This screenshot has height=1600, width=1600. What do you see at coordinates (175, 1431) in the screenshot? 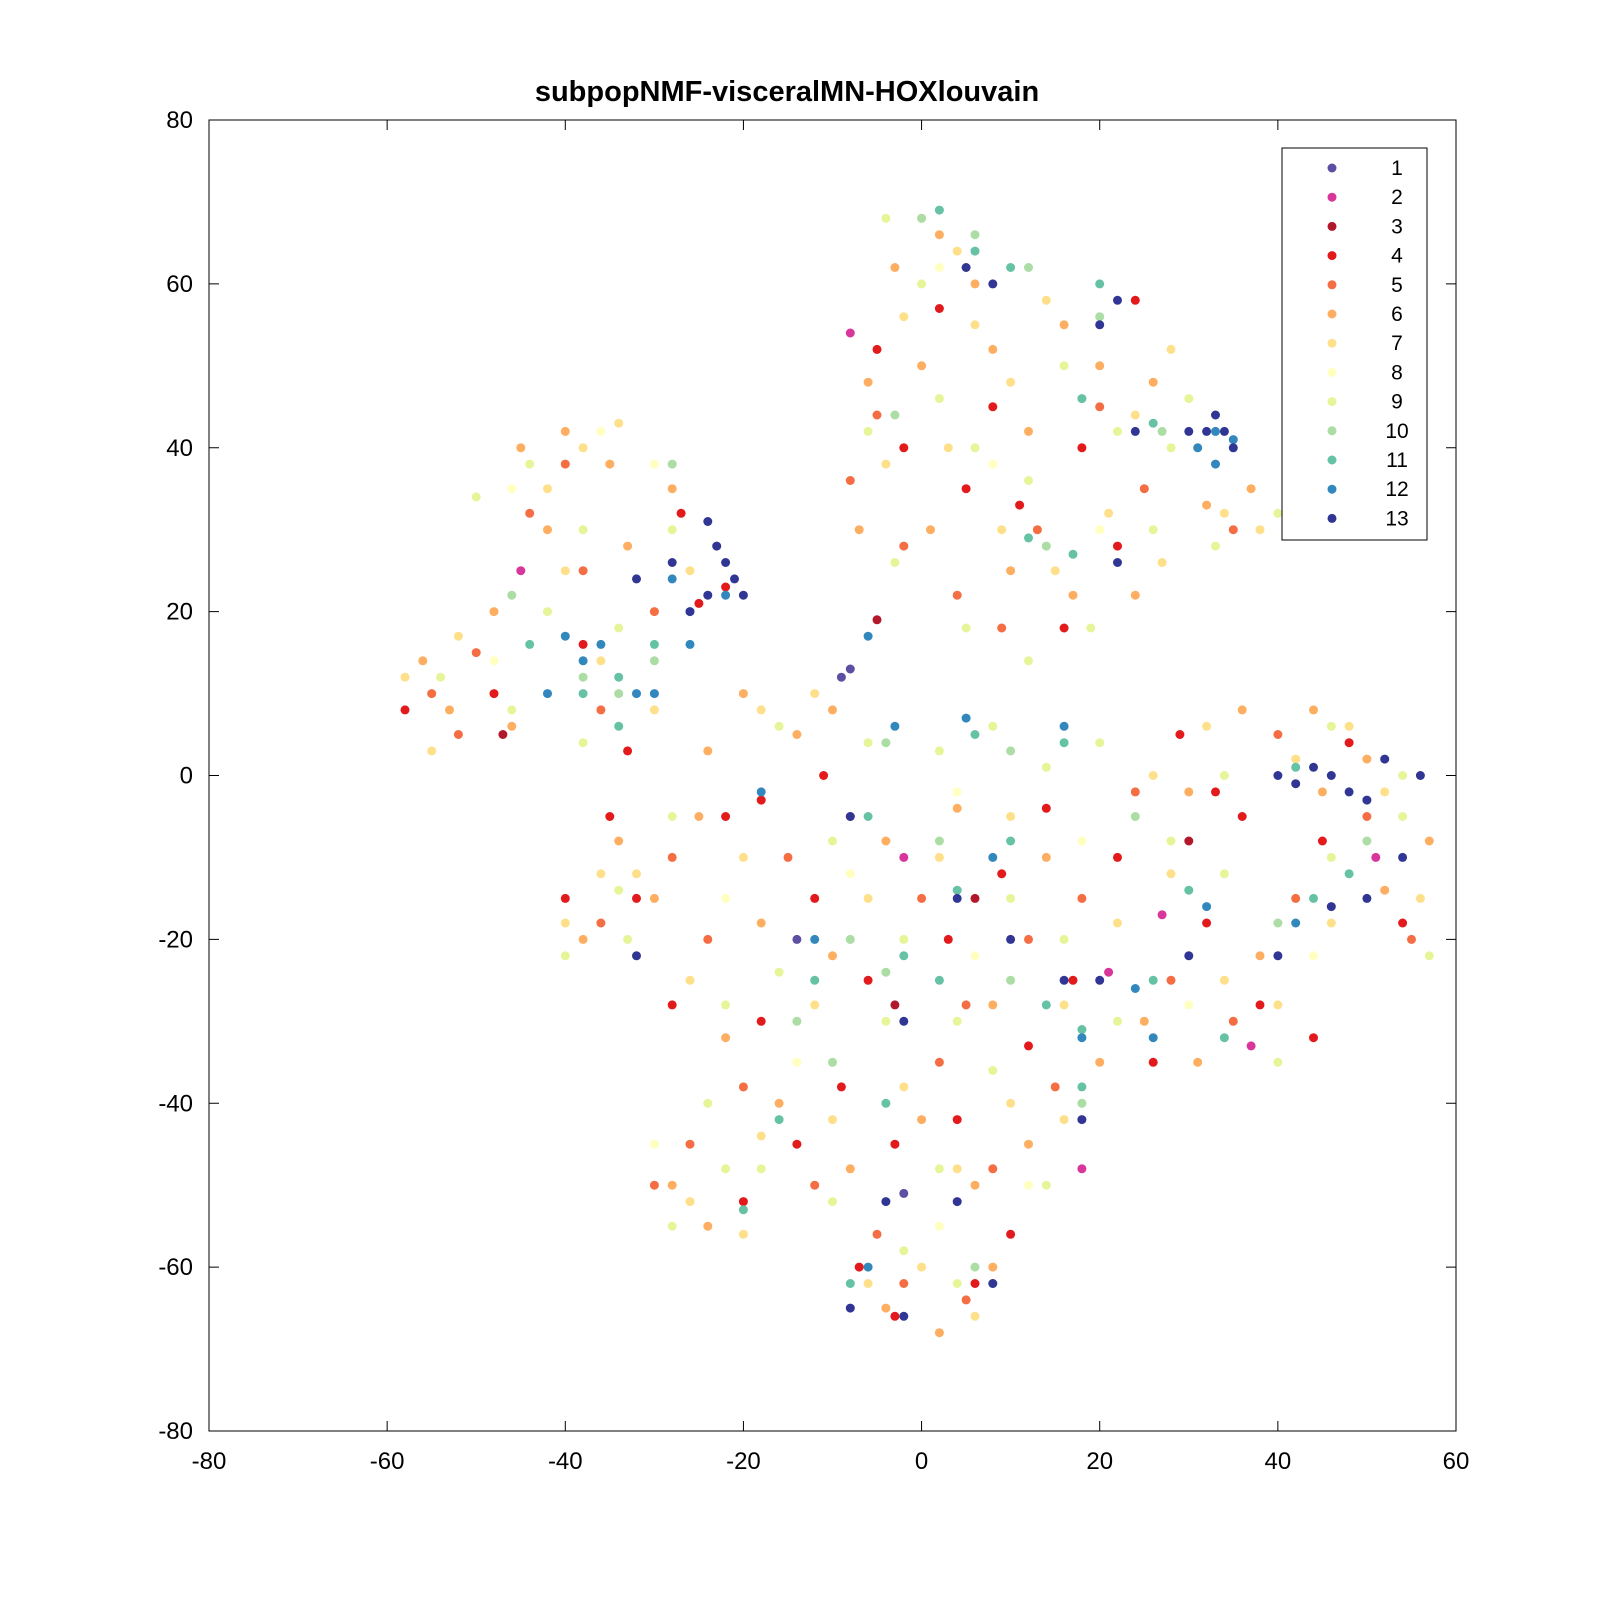
I see `y-tick-label: -80` at bounding box center [175, 1431].